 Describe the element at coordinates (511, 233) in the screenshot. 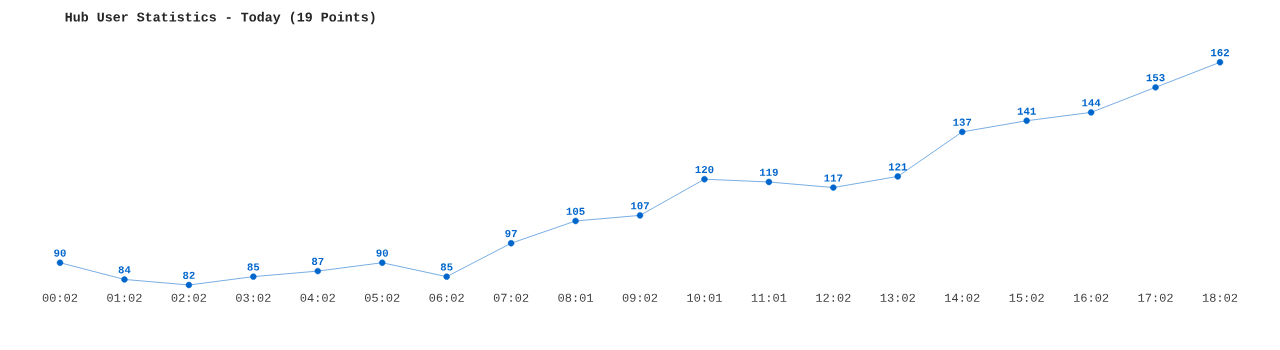

I see `data-label: 97` at that location.